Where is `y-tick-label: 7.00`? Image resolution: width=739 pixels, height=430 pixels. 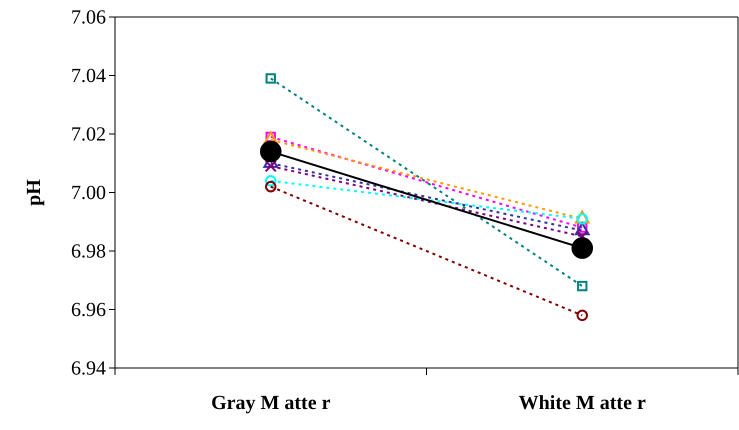
y-tick-label: 7.00 is located at coordinates (88, 193).